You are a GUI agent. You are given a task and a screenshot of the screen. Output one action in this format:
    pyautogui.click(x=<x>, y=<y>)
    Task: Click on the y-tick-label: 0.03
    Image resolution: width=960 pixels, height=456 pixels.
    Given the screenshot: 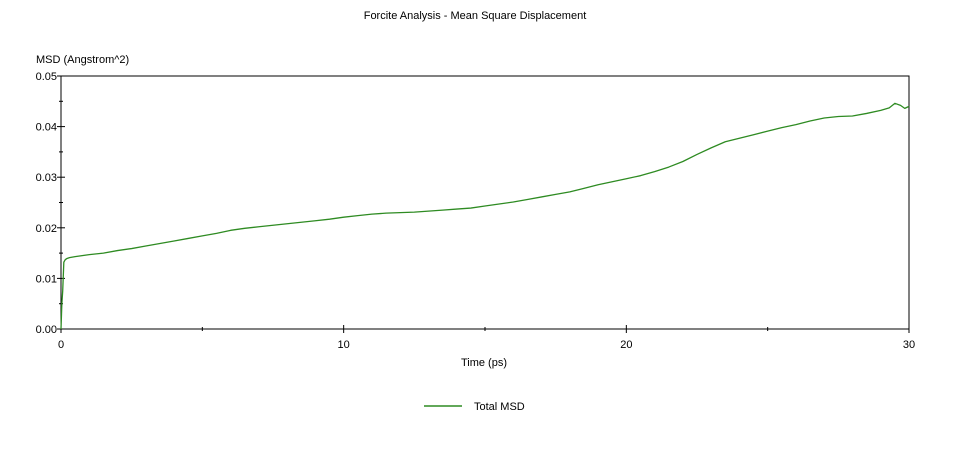 What is the action you would take?
    pyautogui.click(x=46, y=178)
    